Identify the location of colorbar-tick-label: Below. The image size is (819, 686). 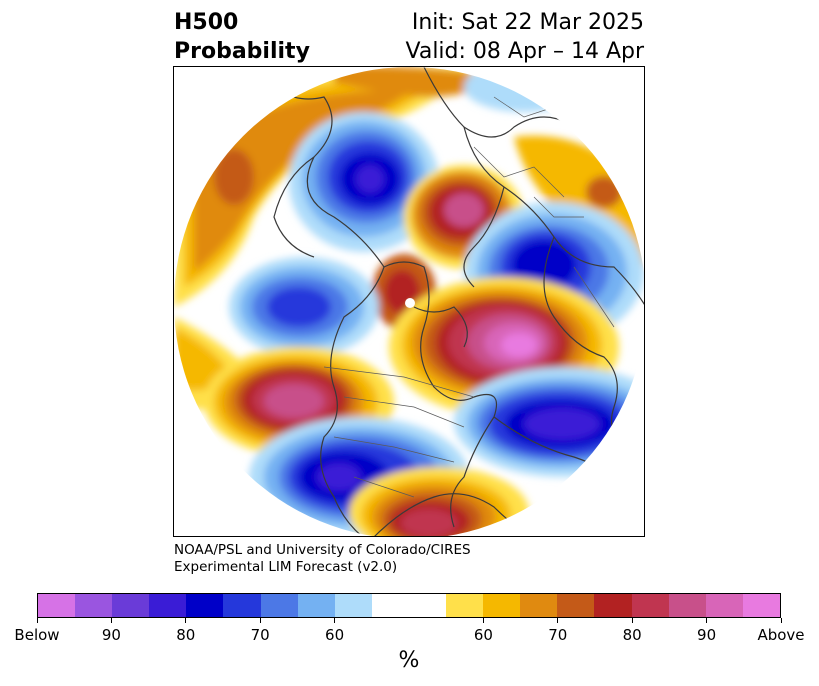
(37, 635).